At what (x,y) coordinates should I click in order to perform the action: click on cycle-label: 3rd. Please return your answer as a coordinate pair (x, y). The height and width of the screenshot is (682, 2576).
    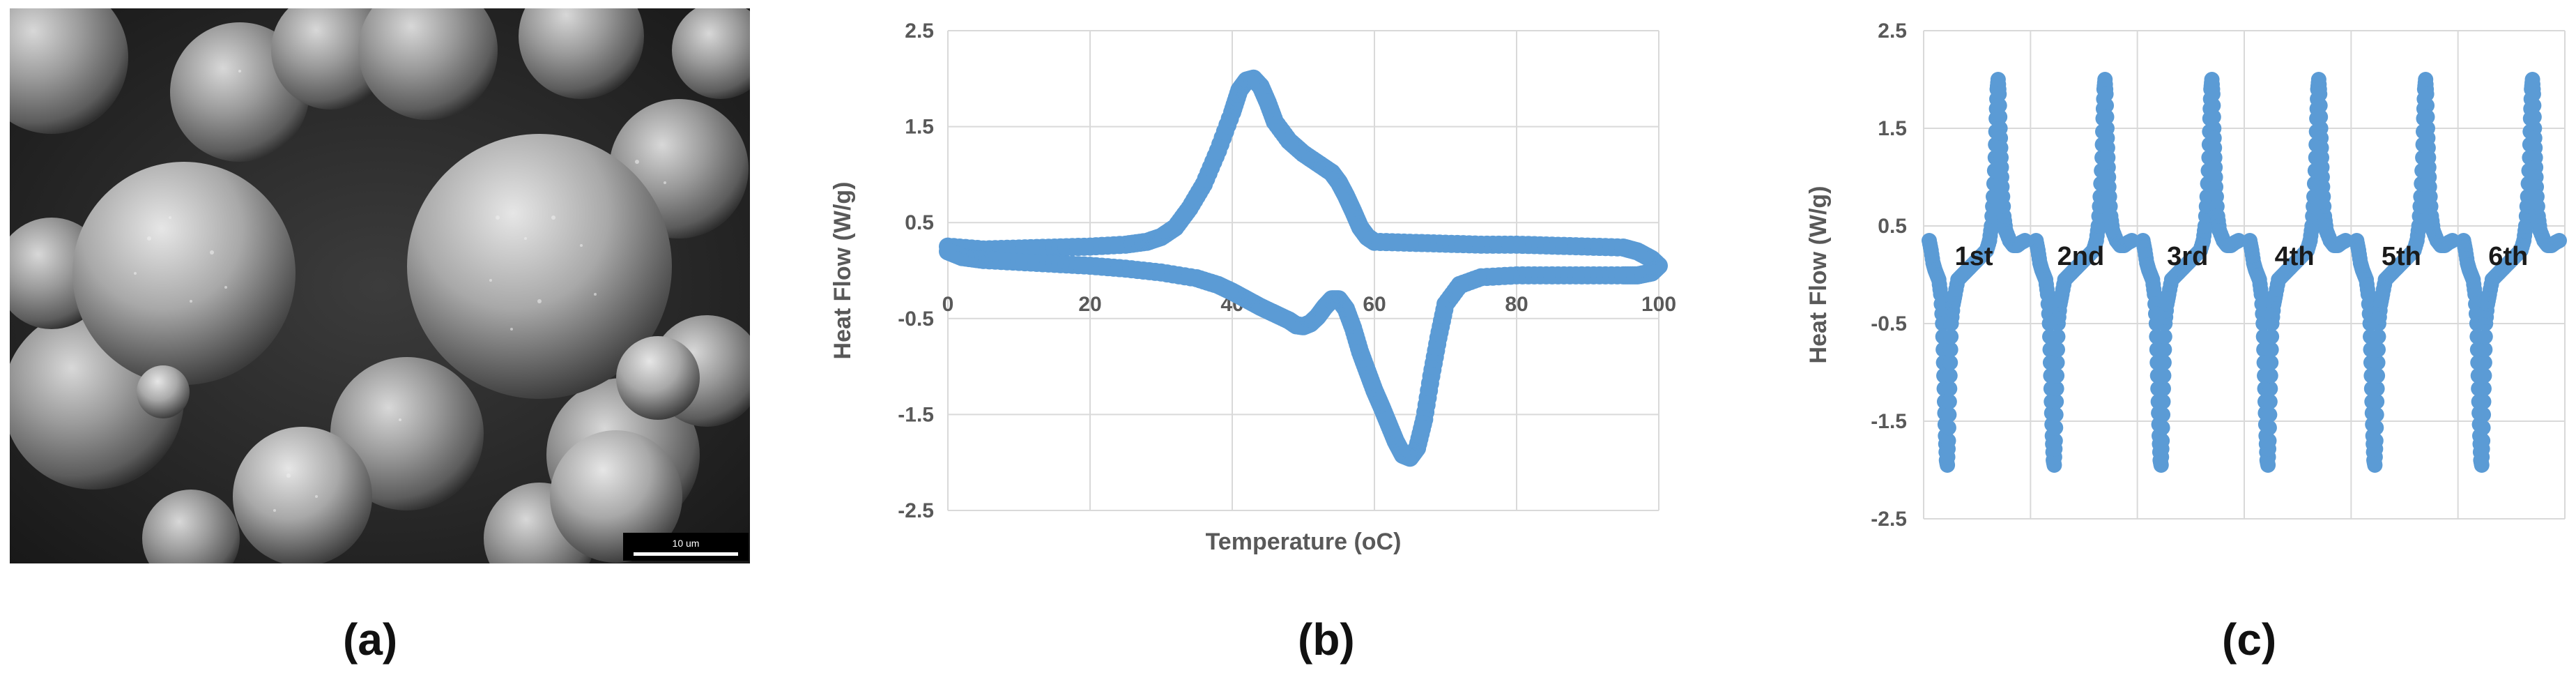
    Looking at the image, I should click on (2187, 256).